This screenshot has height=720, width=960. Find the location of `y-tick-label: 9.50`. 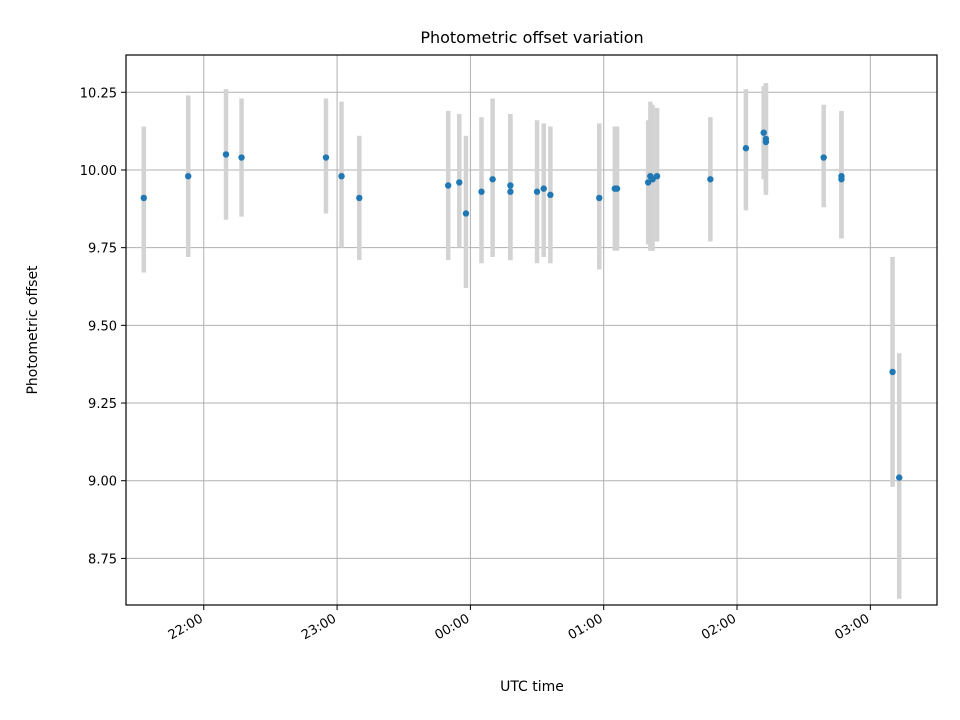

y-tick-label: 9.50 is located at coordinates (102, 326).